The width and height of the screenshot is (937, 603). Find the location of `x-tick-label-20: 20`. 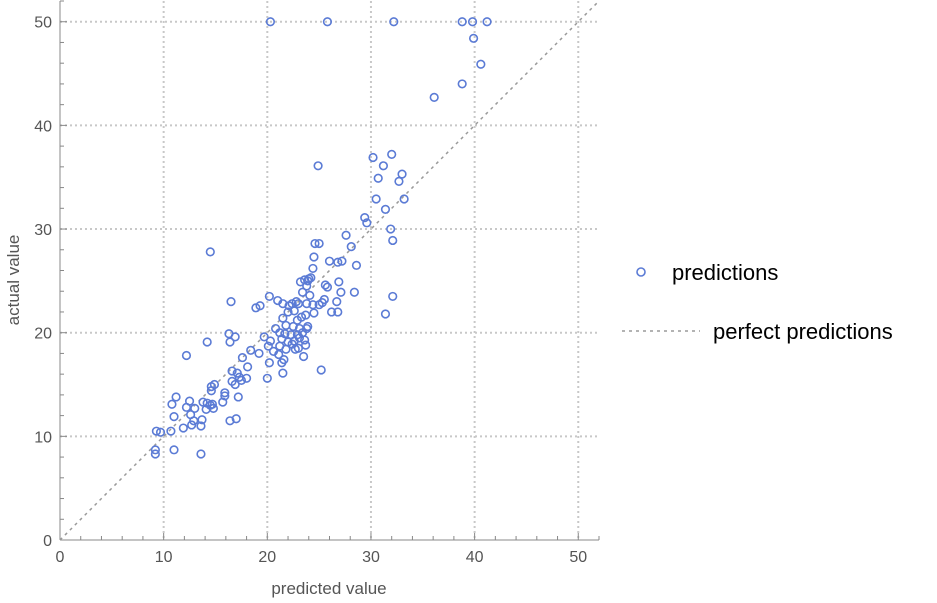

x-tick-label-20: 20 is located at coordinates (267, 557).